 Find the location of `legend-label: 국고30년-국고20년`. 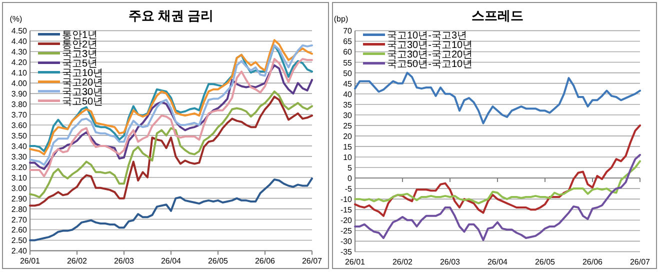

legend-label: 국고30년-국고20년 is located at coordinates (430, 54).